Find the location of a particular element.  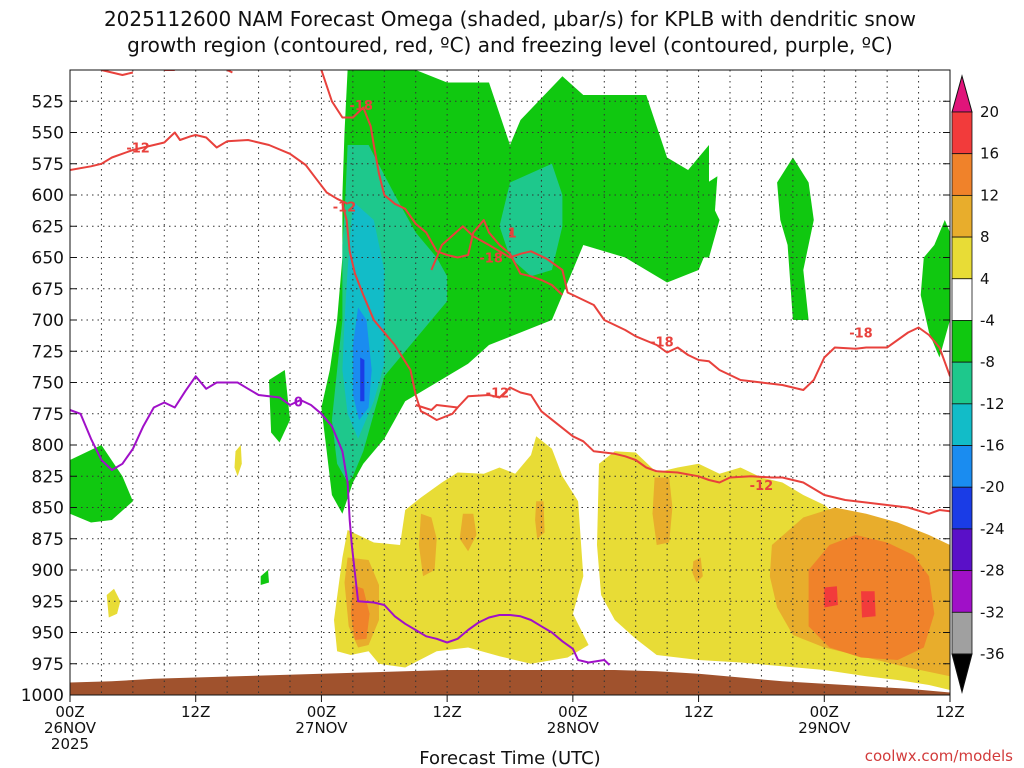

x-tick-label: 2025 is located at coordinates (70, 744).